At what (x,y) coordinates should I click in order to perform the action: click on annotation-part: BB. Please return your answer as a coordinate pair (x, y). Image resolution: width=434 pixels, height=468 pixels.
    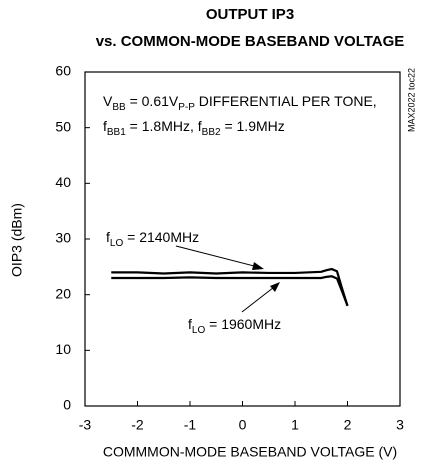
    Looking at the image, I should click on (119, 107).